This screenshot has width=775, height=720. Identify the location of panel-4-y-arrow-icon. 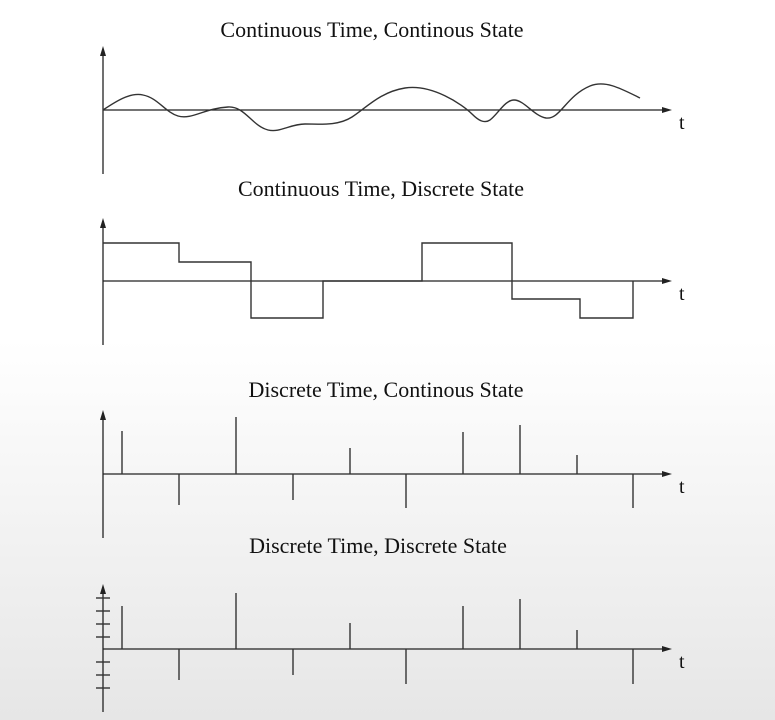
(103, 589).